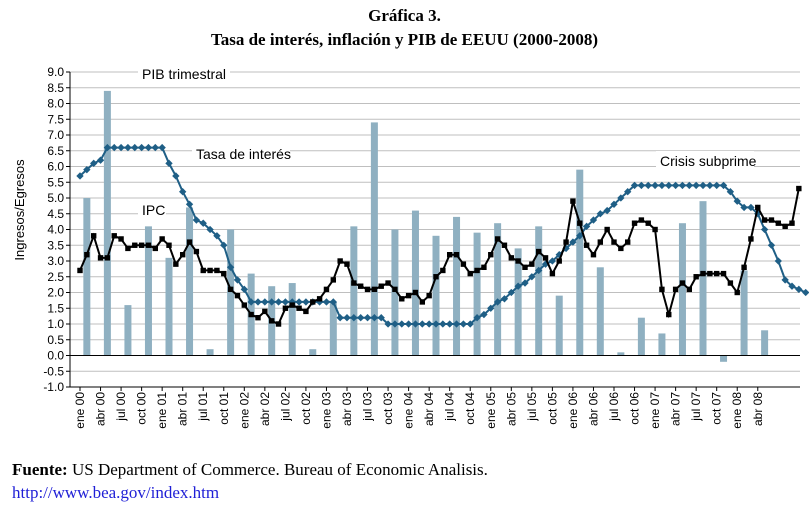 This screenshot has height=508, width=809. What do you see at coordinates (53, 387) in the screenshot?
I see `y-tick-label: -1.0` at bounding box center [53, 387].